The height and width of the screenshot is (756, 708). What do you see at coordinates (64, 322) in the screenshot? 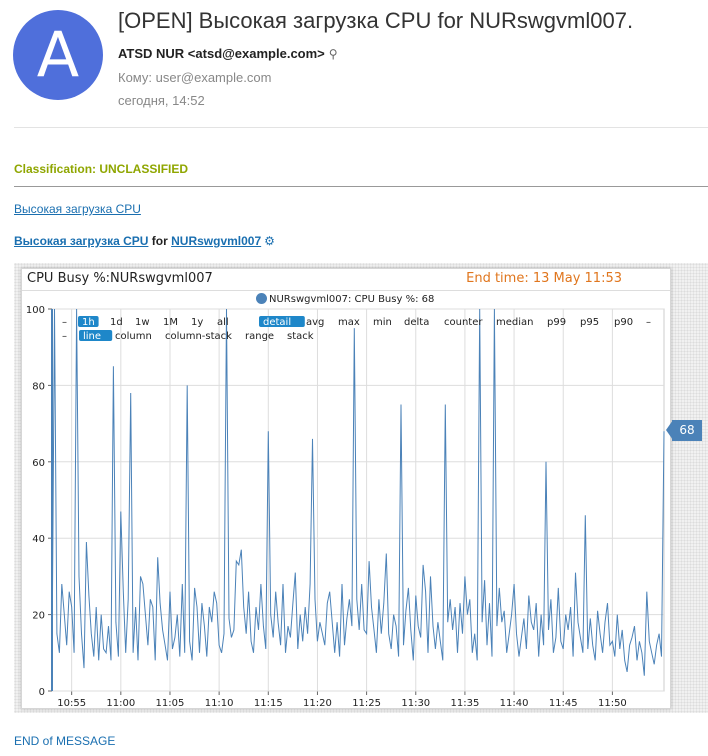
I see `period-collapse: –` at bounding box center [64, 322].